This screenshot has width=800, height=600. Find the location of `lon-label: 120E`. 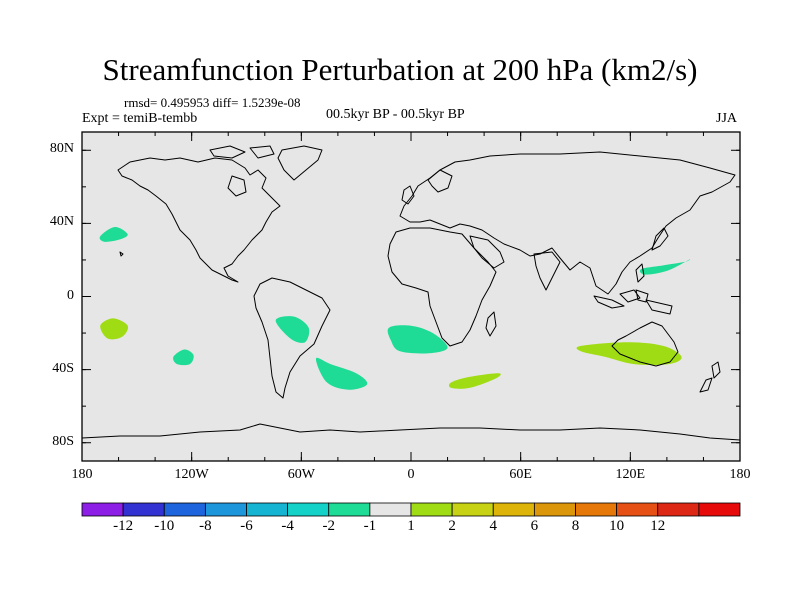

lon-label: 120E is located at coordinates (630, 474).